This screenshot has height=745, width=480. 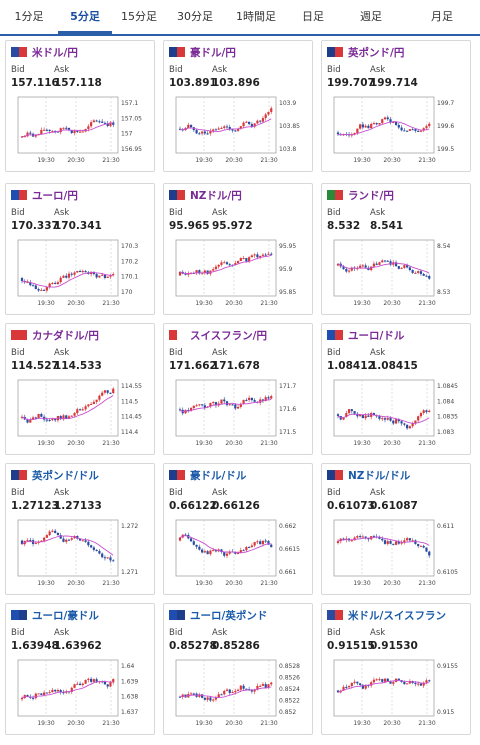 I want to click on mini-chart: 19:30 20:30 21:30 1.0845 1.084 1.0835 1.083, so click(x=397, y=414).